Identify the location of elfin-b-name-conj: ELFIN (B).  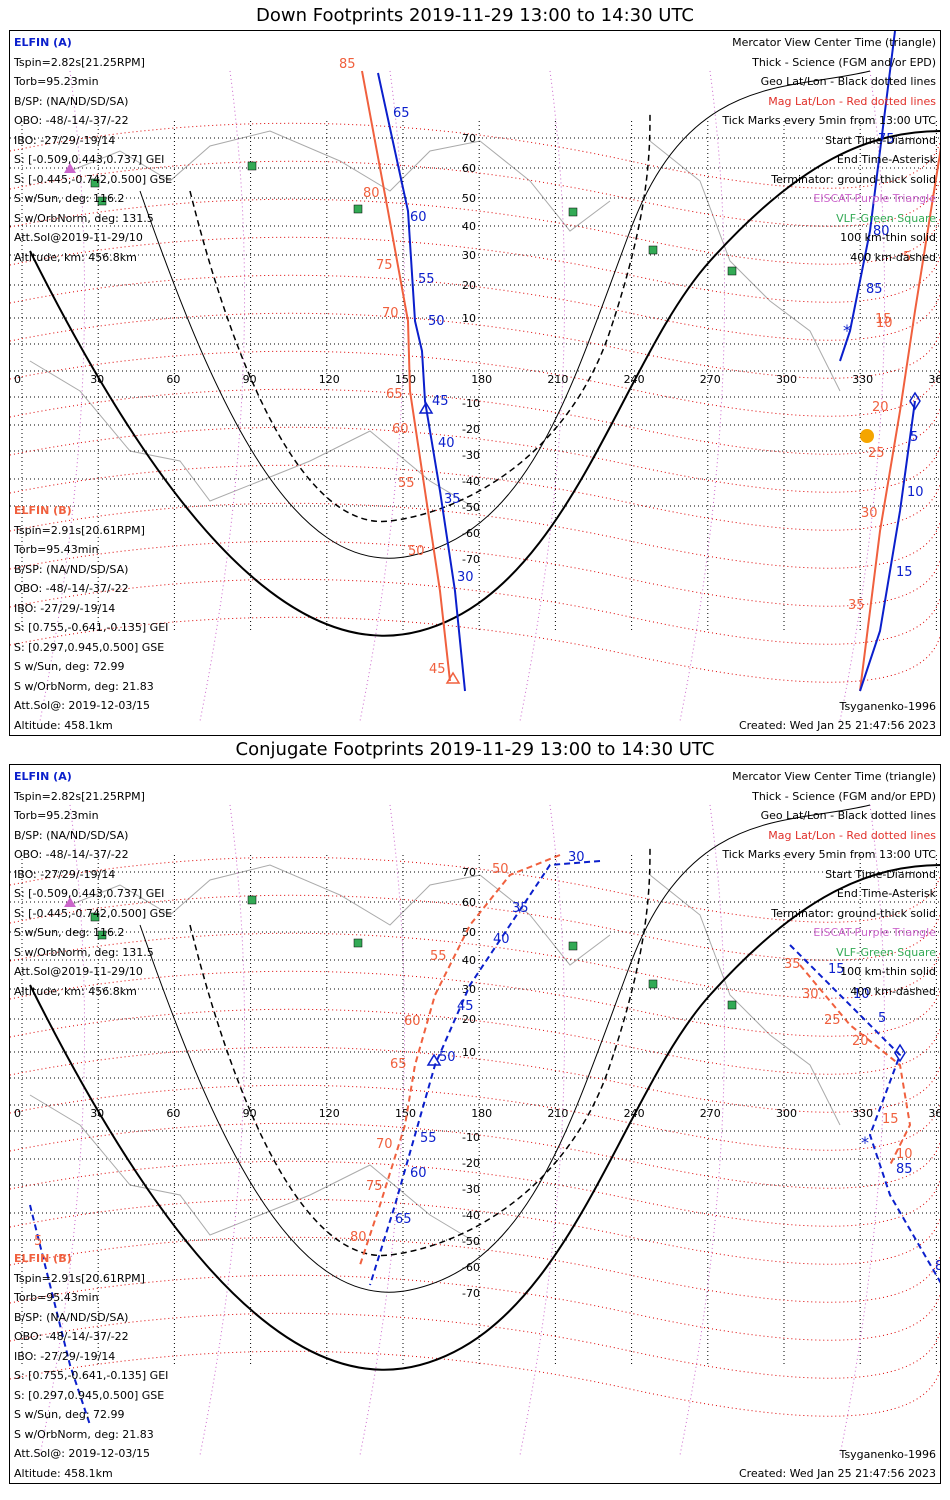
(43, 1258).